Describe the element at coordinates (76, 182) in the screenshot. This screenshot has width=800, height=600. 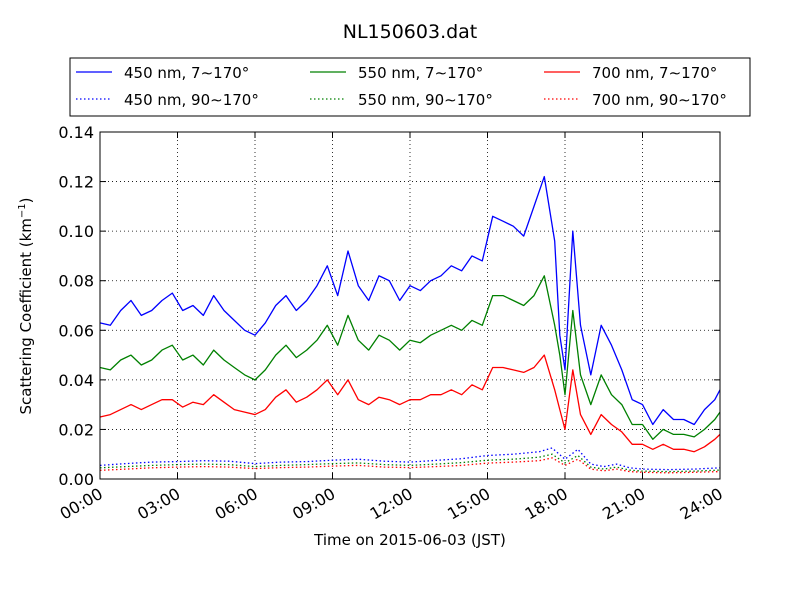
I see `y-tick-label: 0.12` at that location.